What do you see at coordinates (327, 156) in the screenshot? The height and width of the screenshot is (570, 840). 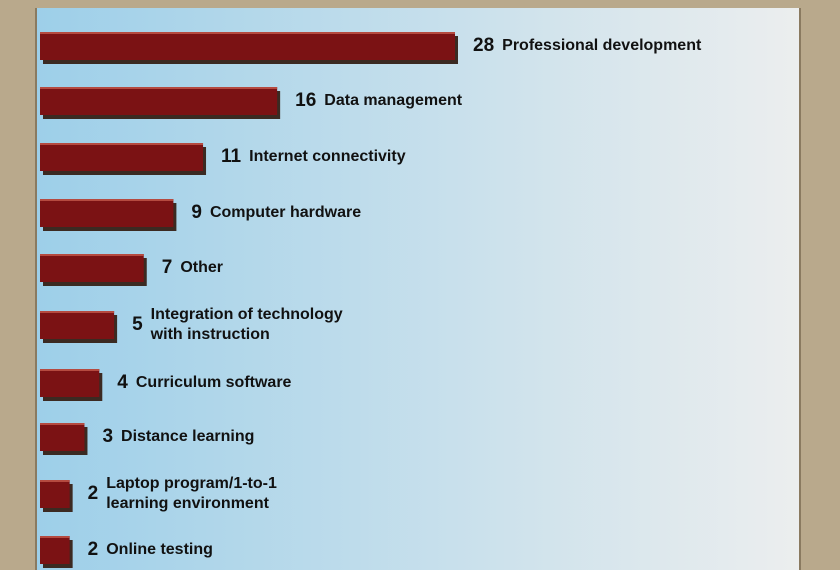 I see `category-label: Internet connectivity` at bounding box center [327, 156].